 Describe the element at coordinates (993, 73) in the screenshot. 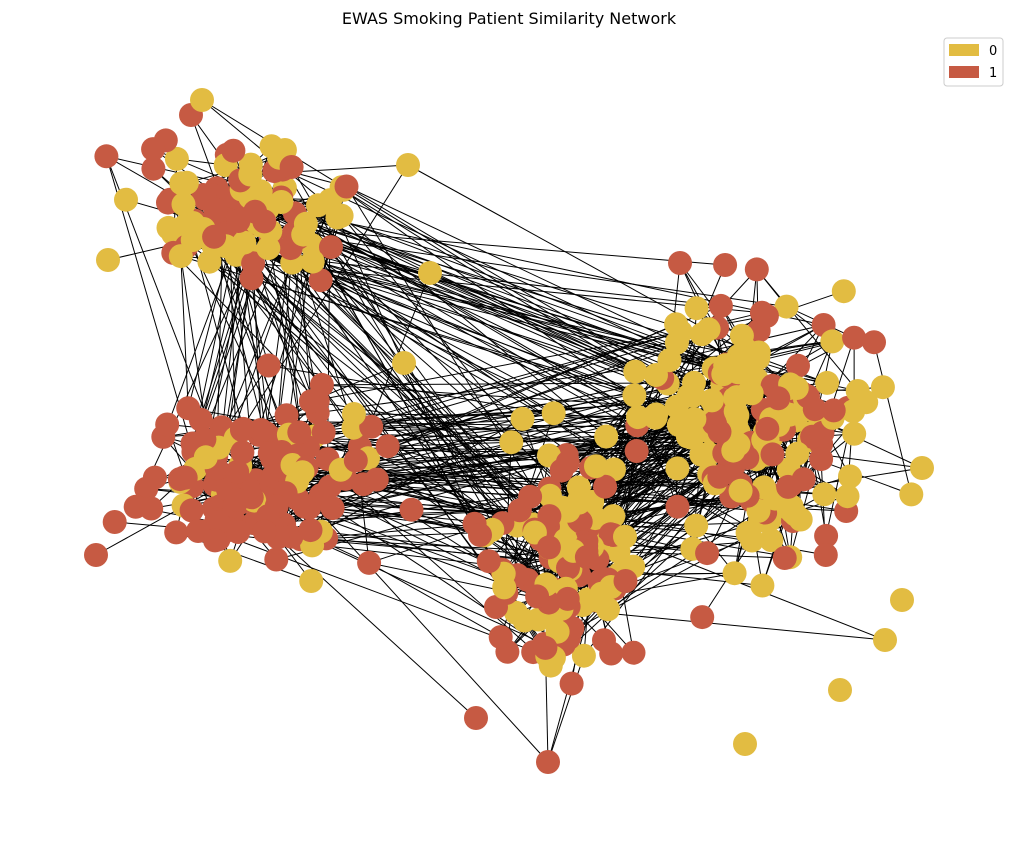

I see `legend-label-1: 1` at that location.